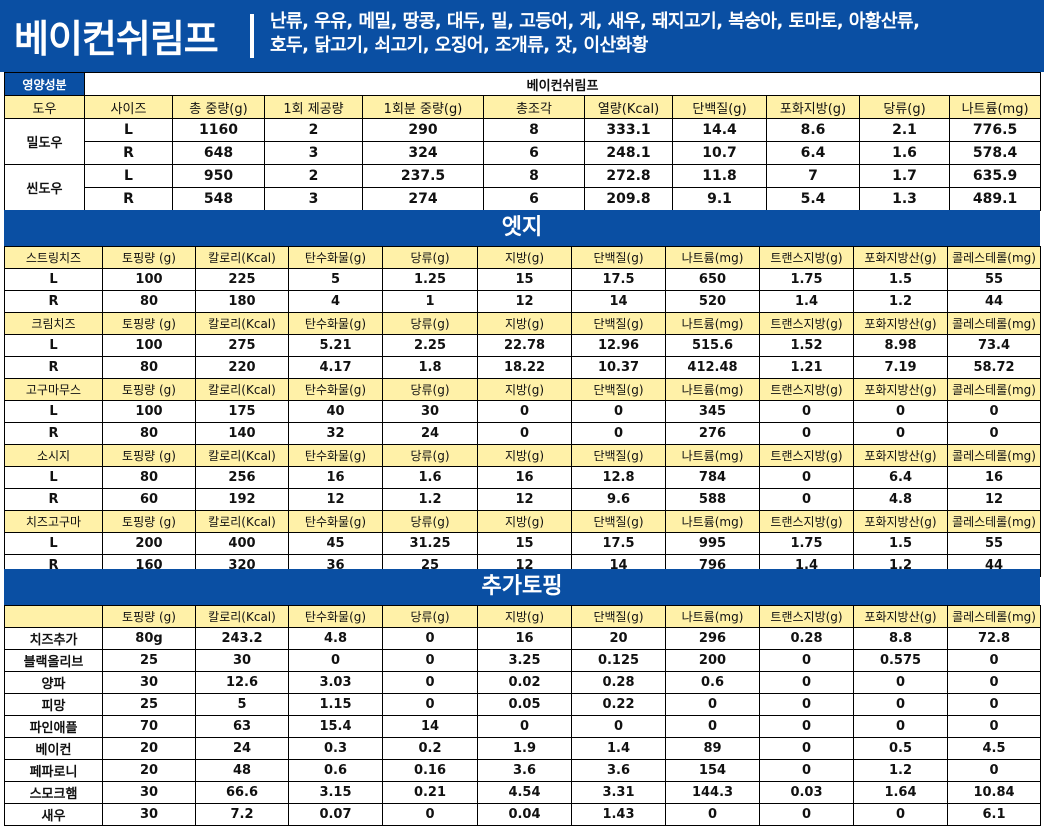 This screenshot has width=1044, height=826. Describe the element at coordinates (524, 660) in the screenshot. I see `value-cell: 3.25` at that location.